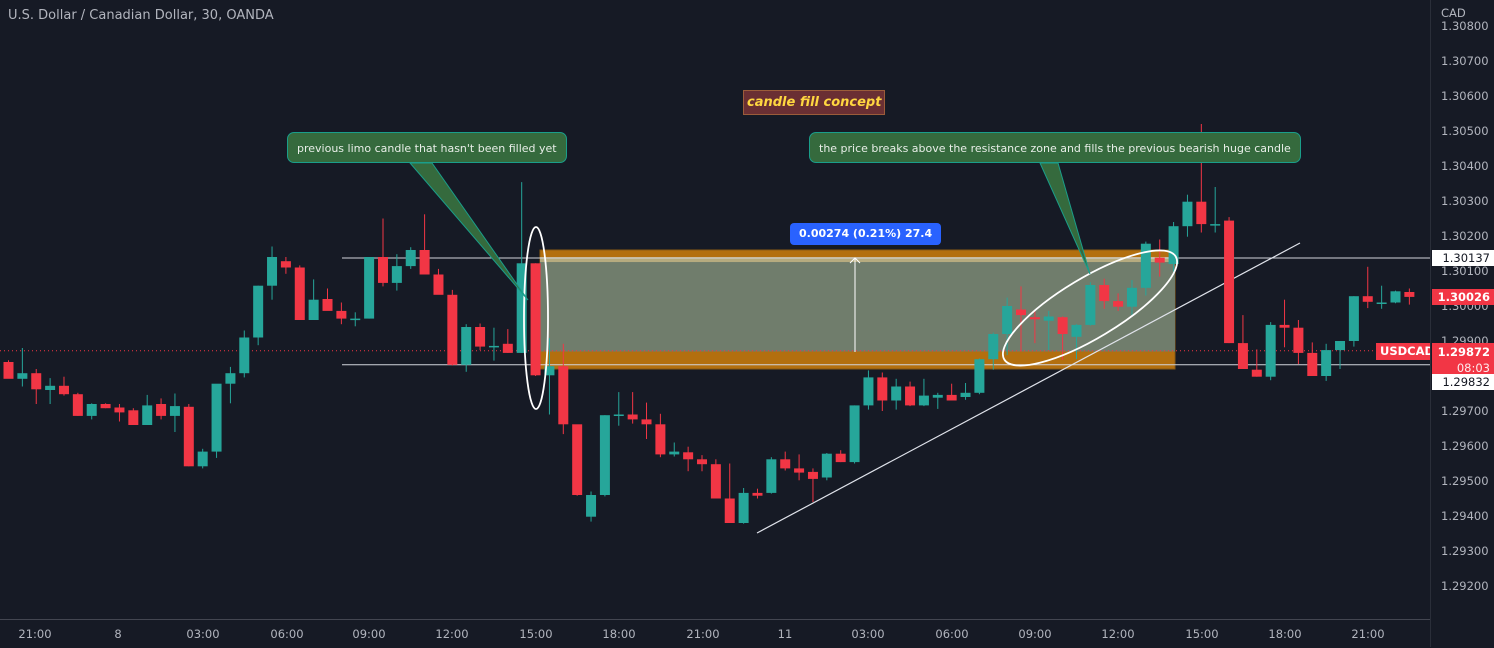  What do you see at coordinates (1465, 166) in the screenshot?
I see `price-tick: 1.30400` at bounding box center [1465, 166].